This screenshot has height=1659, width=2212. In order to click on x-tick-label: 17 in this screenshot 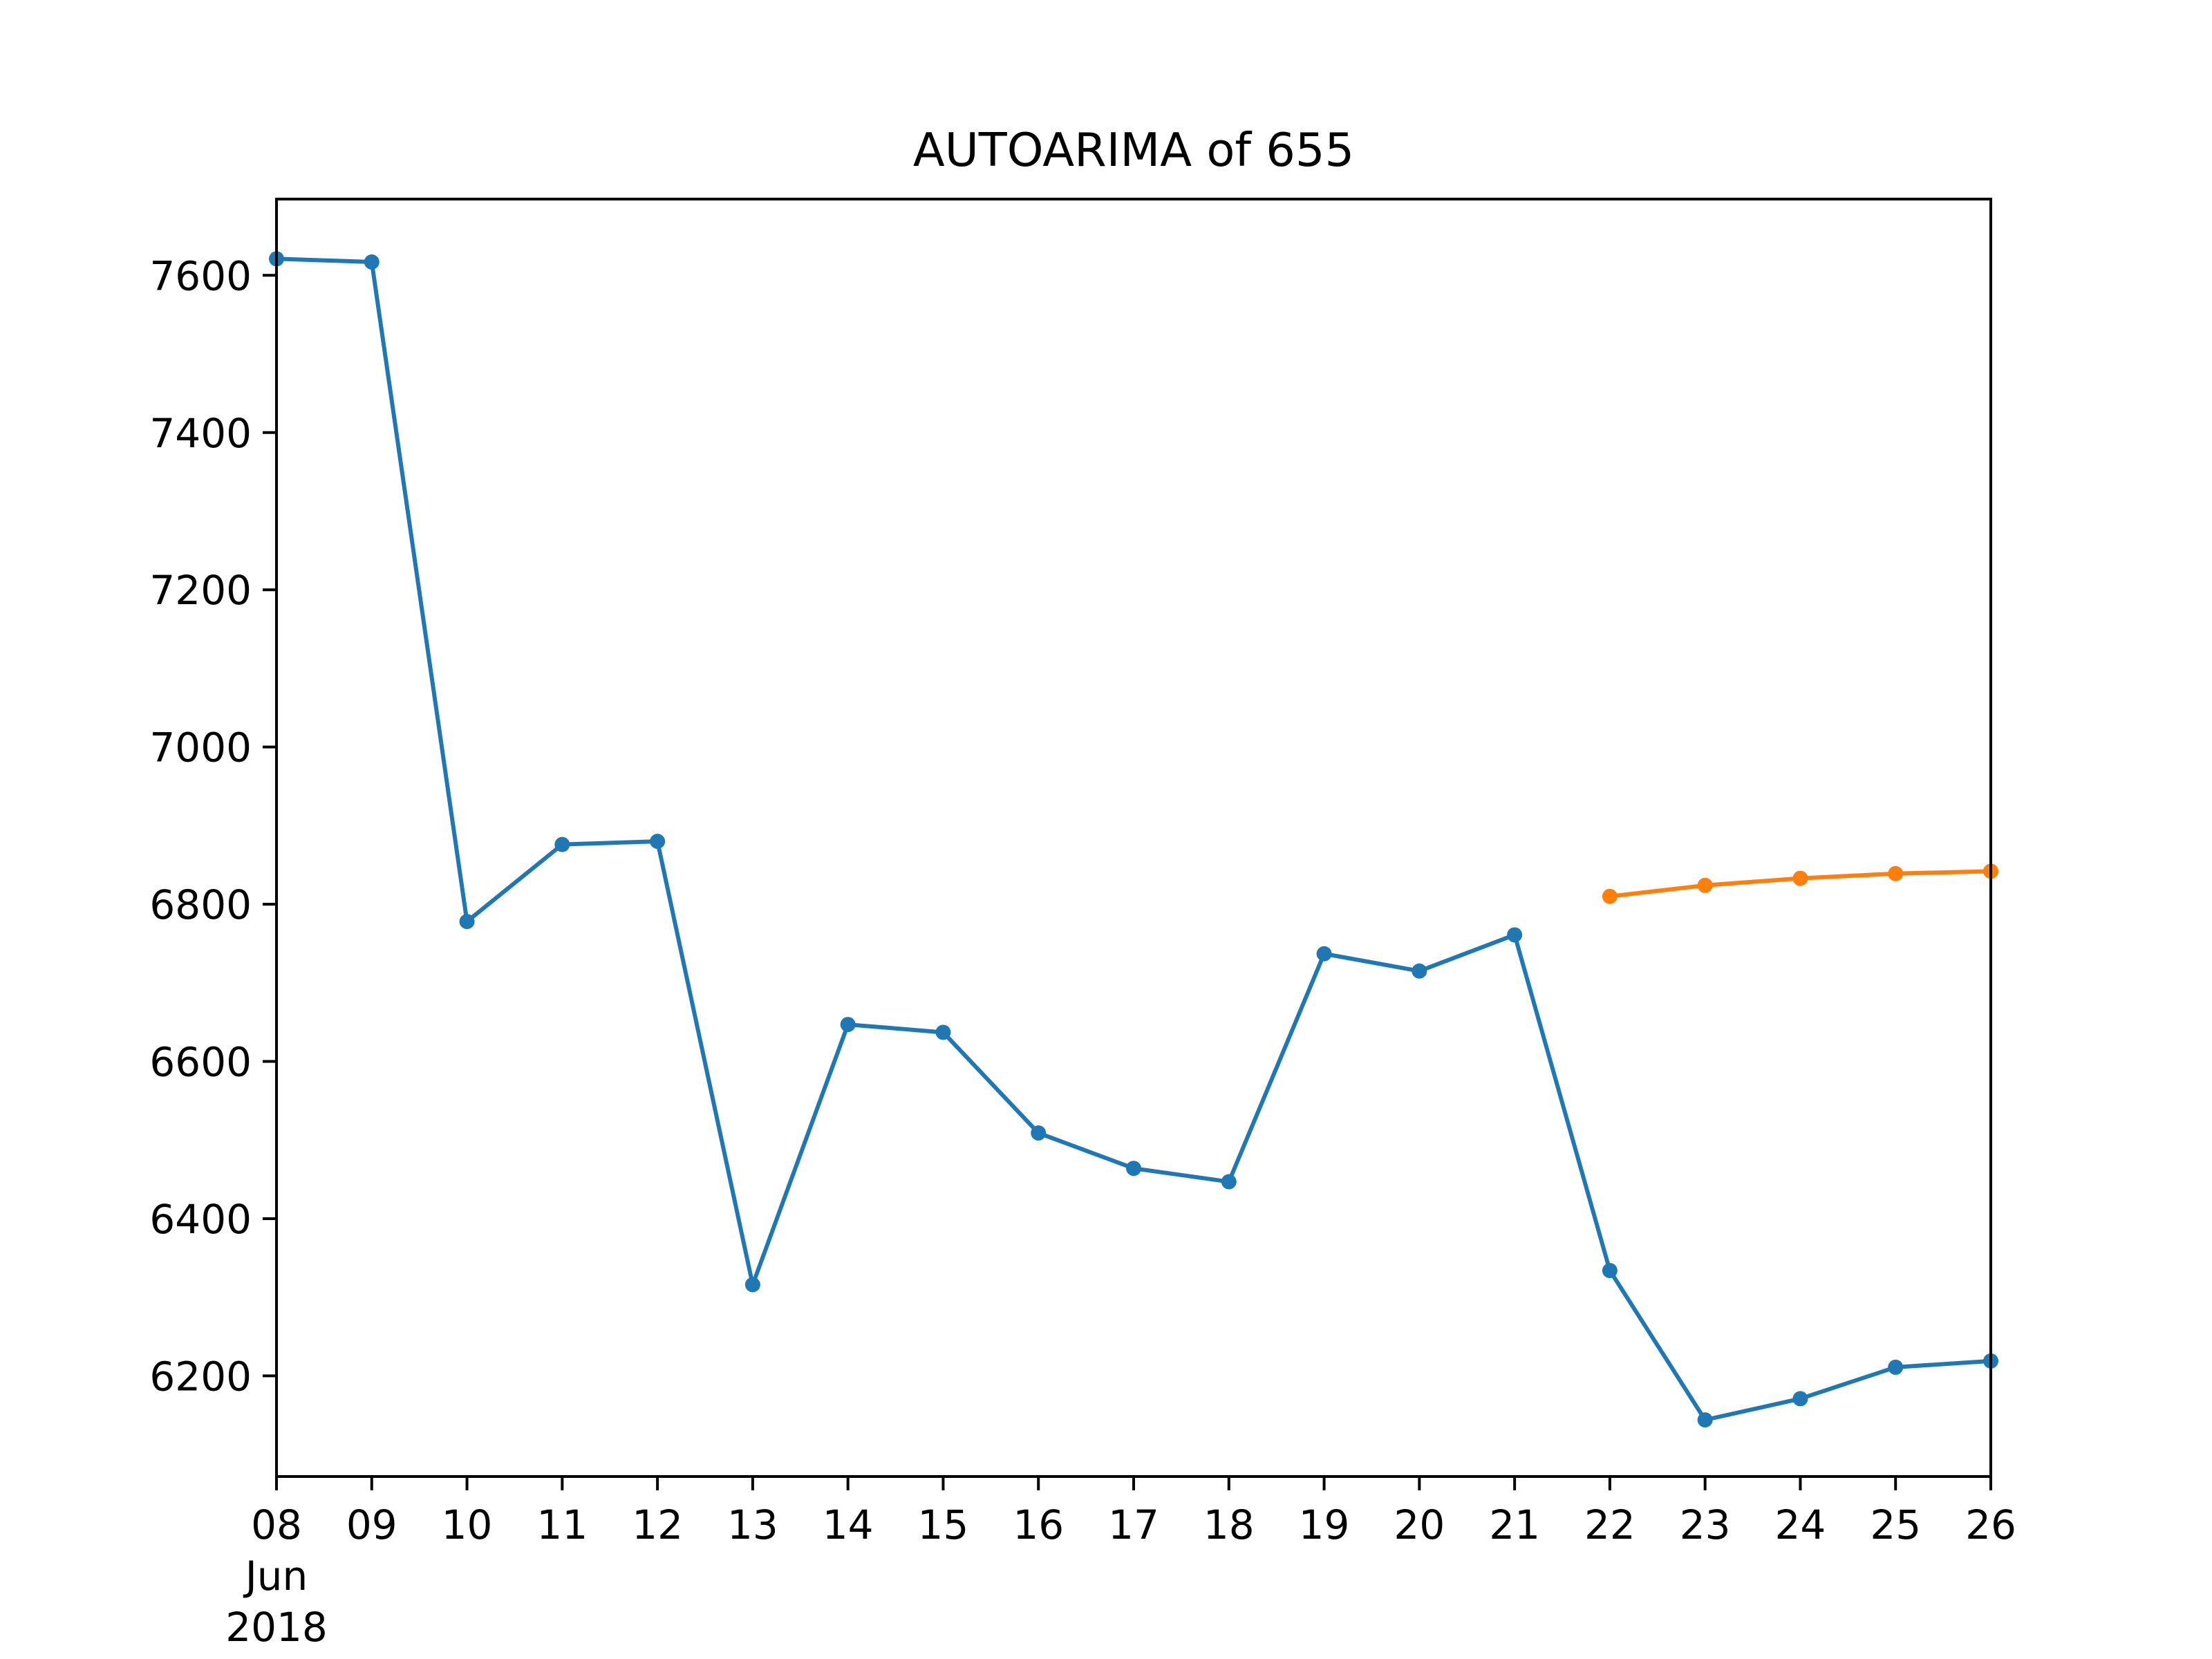, I will do `click(1133, 1525)`.